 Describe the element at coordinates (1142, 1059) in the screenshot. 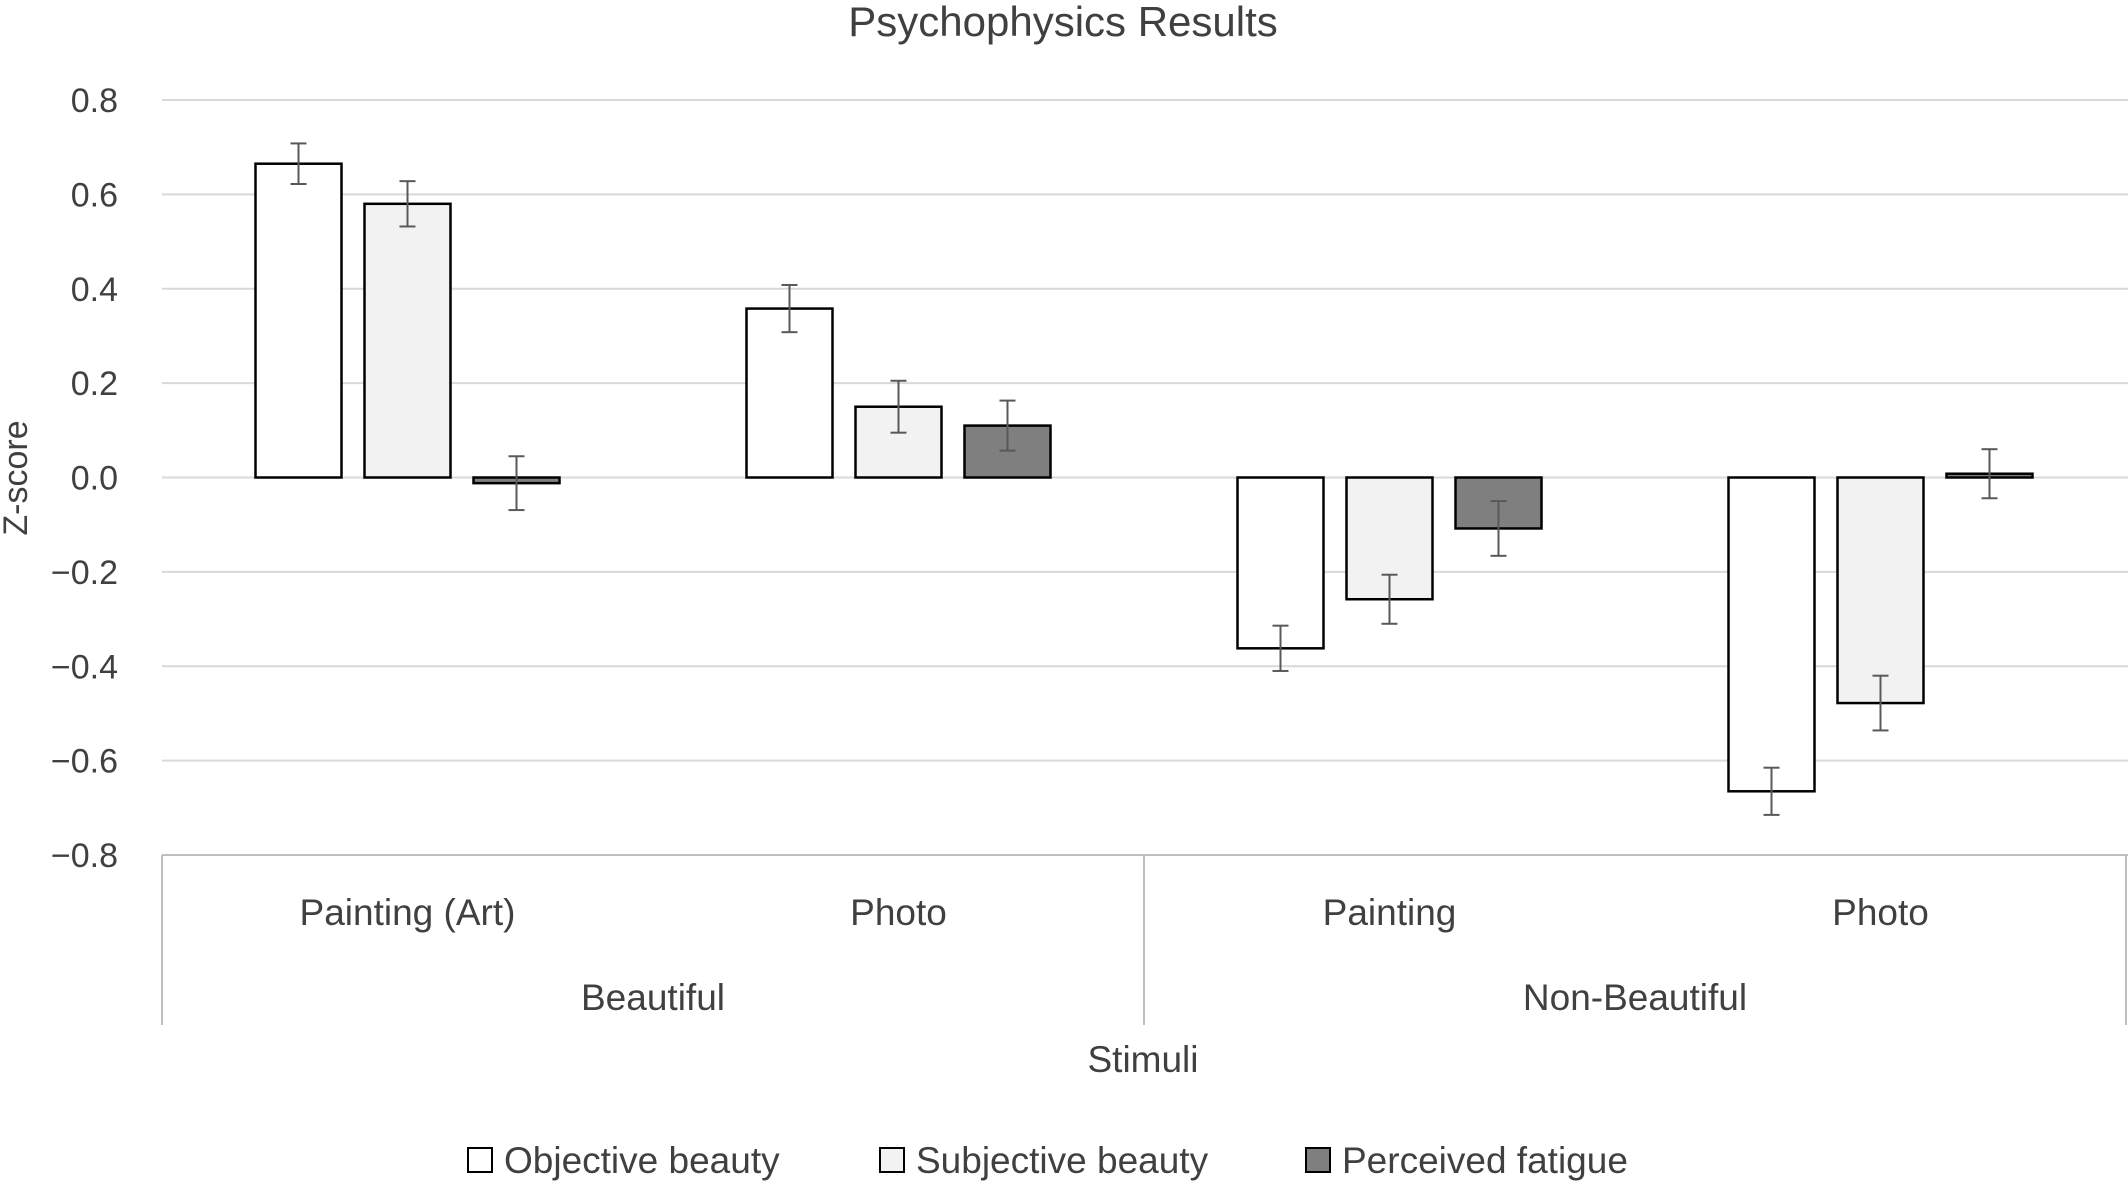

I see `x-axis-label: Stimuli` at that location.